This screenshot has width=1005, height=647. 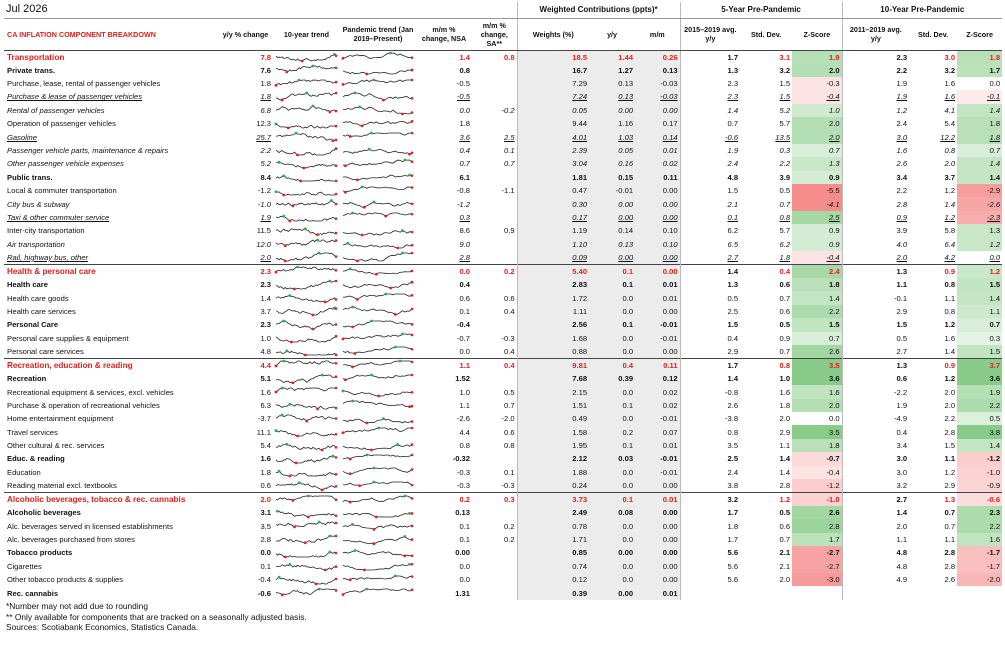 I want to click on sd10-cell: 1.5, so click(x=950, y=446).